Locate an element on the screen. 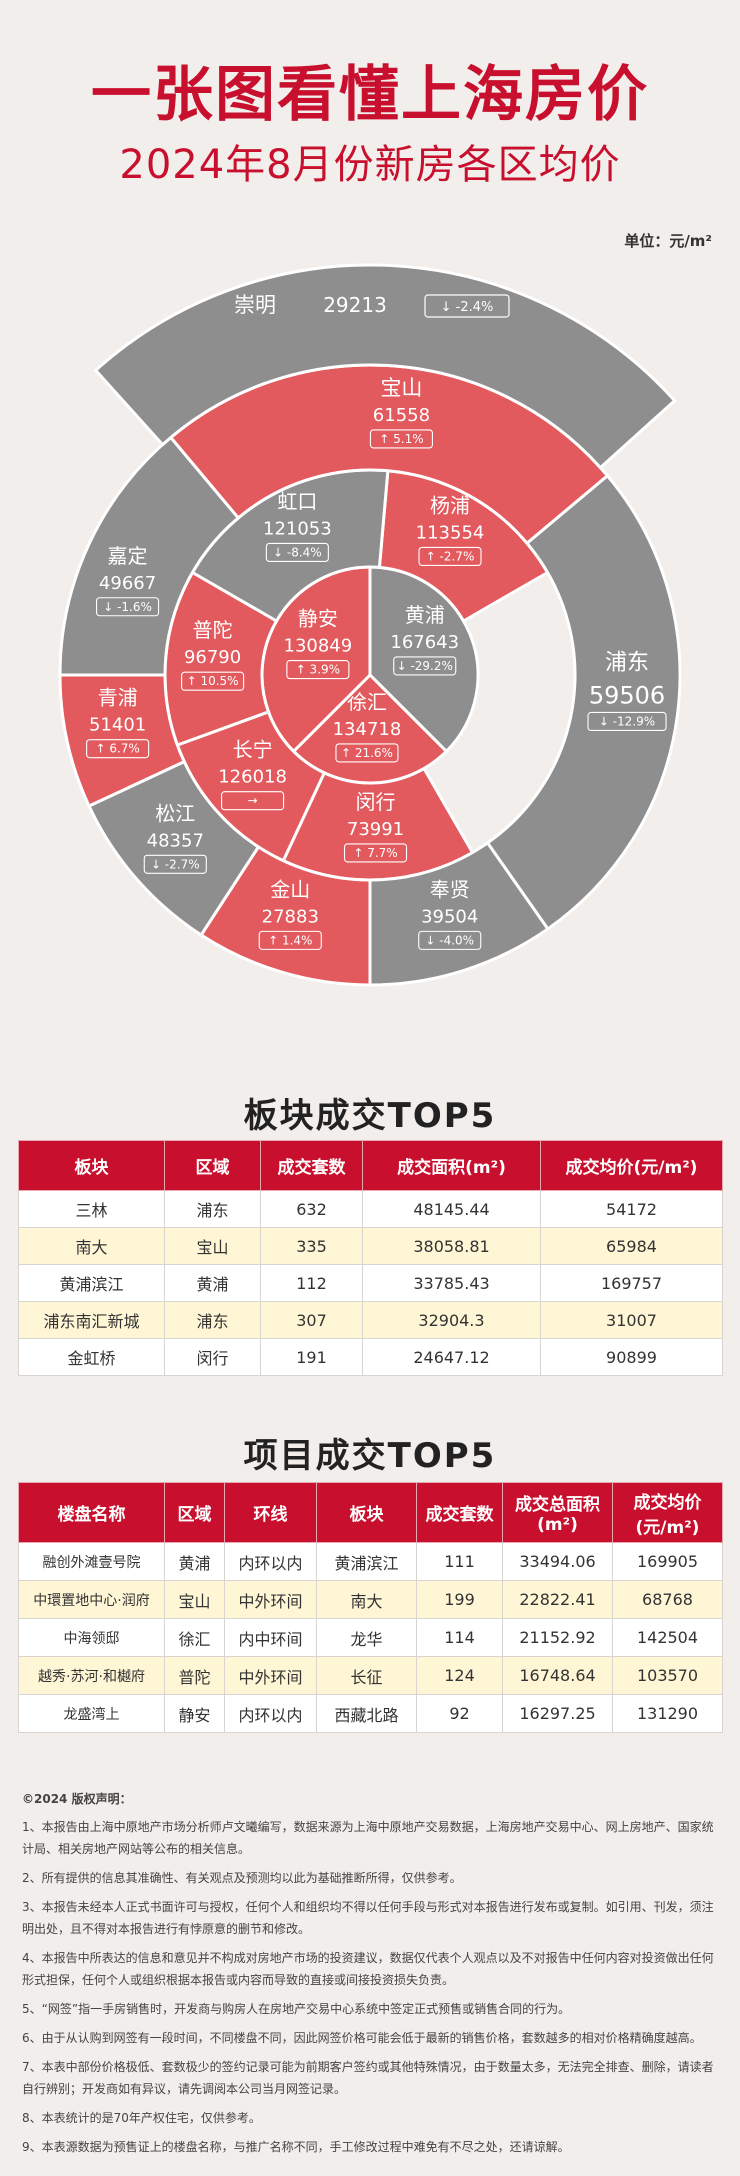 The height and width of the screenshot is (2176, 740). project-row-cell: 内环以内 is located at coordinates (270, 1561).